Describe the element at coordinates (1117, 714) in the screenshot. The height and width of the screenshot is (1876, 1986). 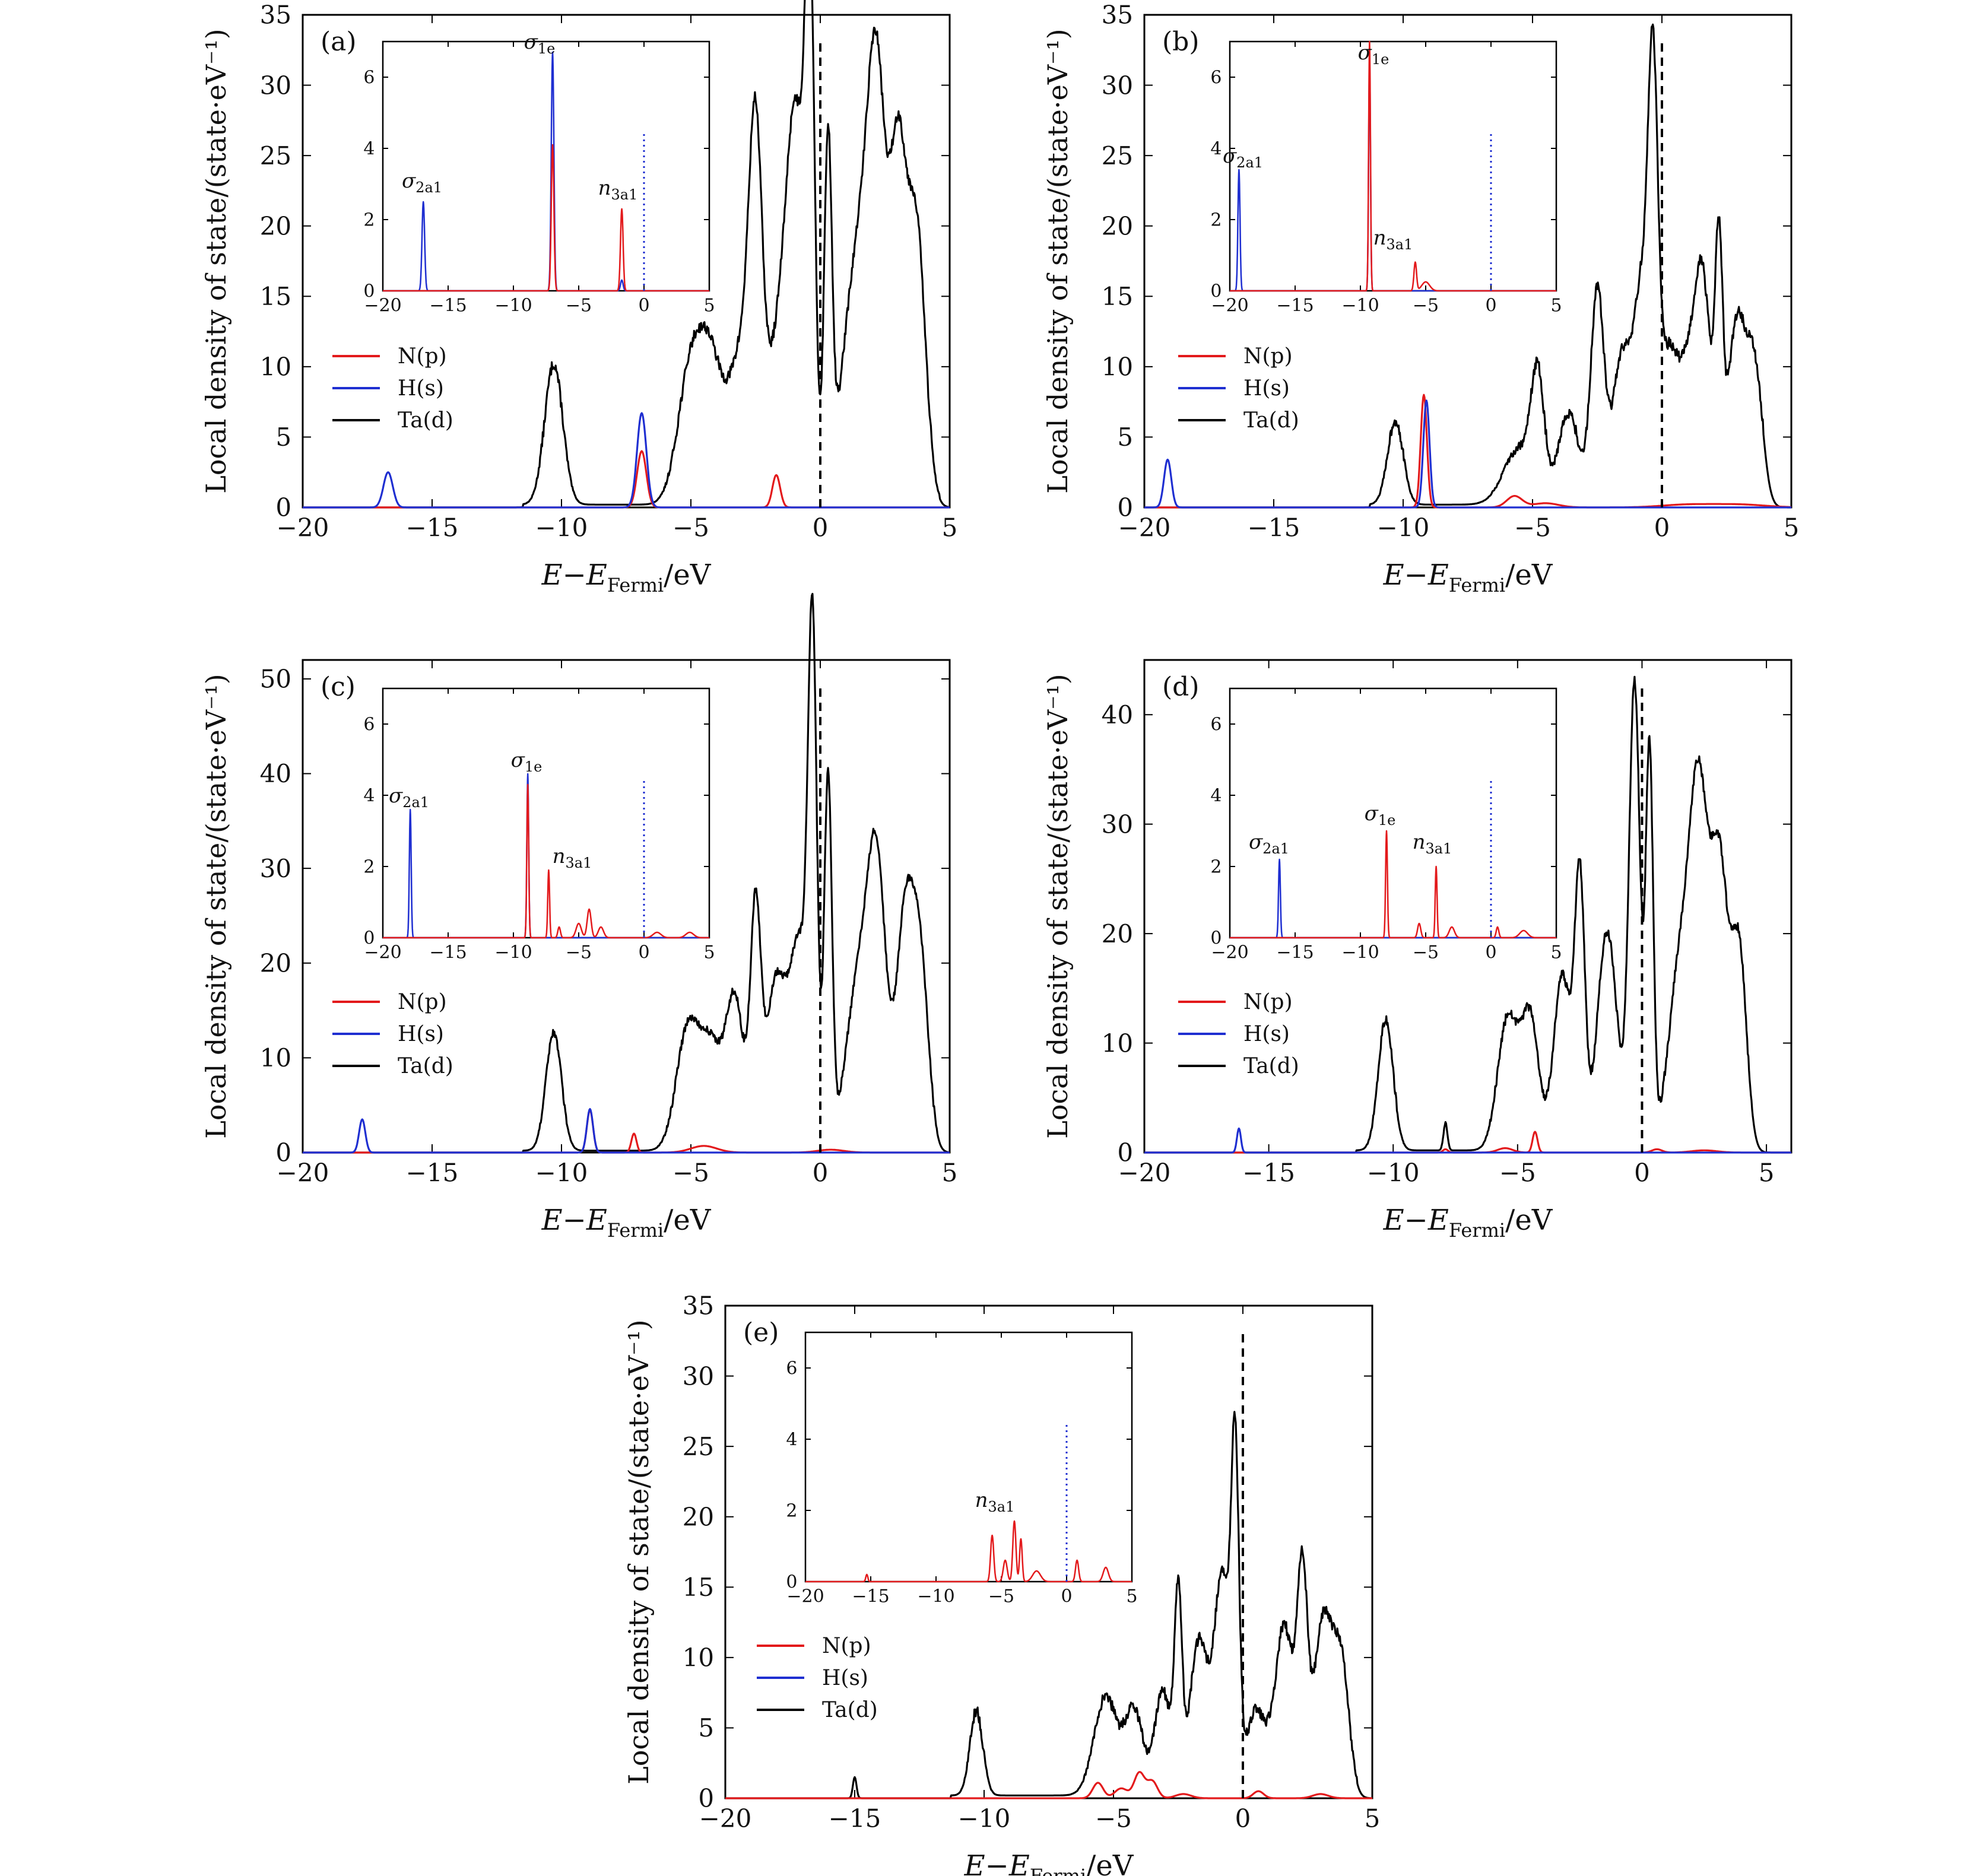
I see `panel-d-y-tick-label: 40` at that location.